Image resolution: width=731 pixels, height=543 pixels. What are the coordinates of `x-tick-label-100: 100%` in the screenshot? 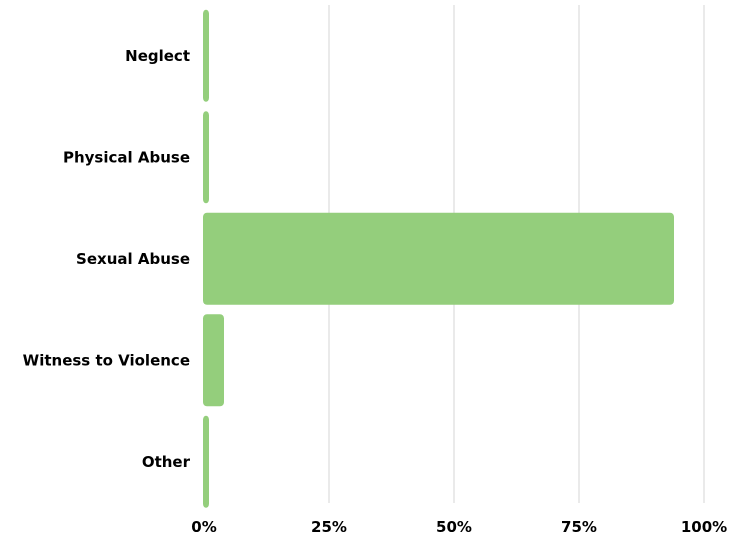 It's located at (704, 527).